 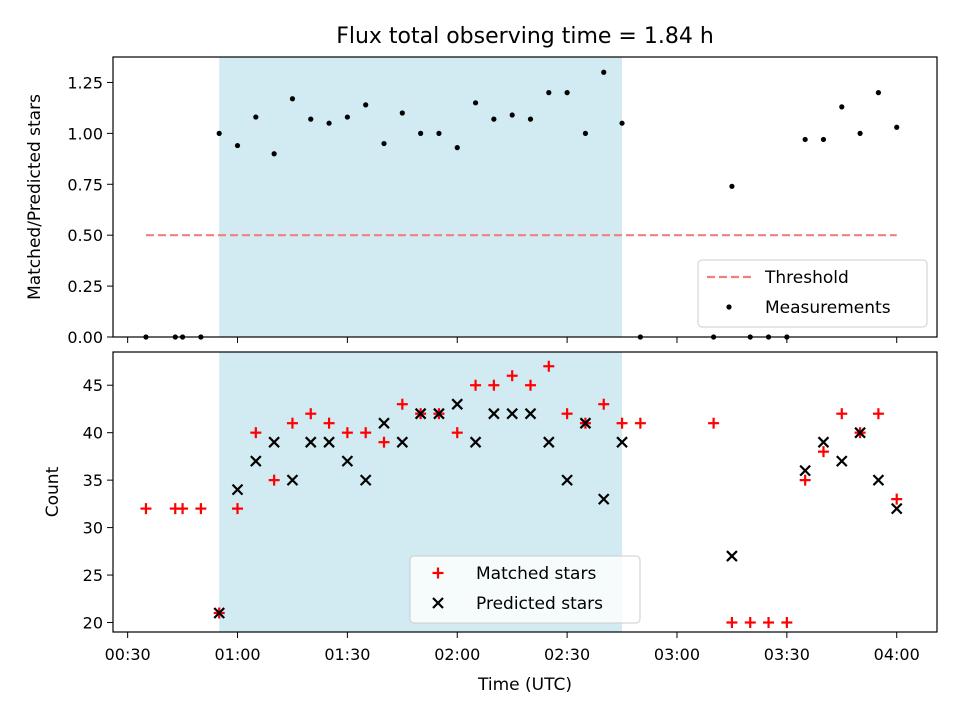 I want to click on ratio-legend: Threshold Measurements, so click(x=812, y=293).